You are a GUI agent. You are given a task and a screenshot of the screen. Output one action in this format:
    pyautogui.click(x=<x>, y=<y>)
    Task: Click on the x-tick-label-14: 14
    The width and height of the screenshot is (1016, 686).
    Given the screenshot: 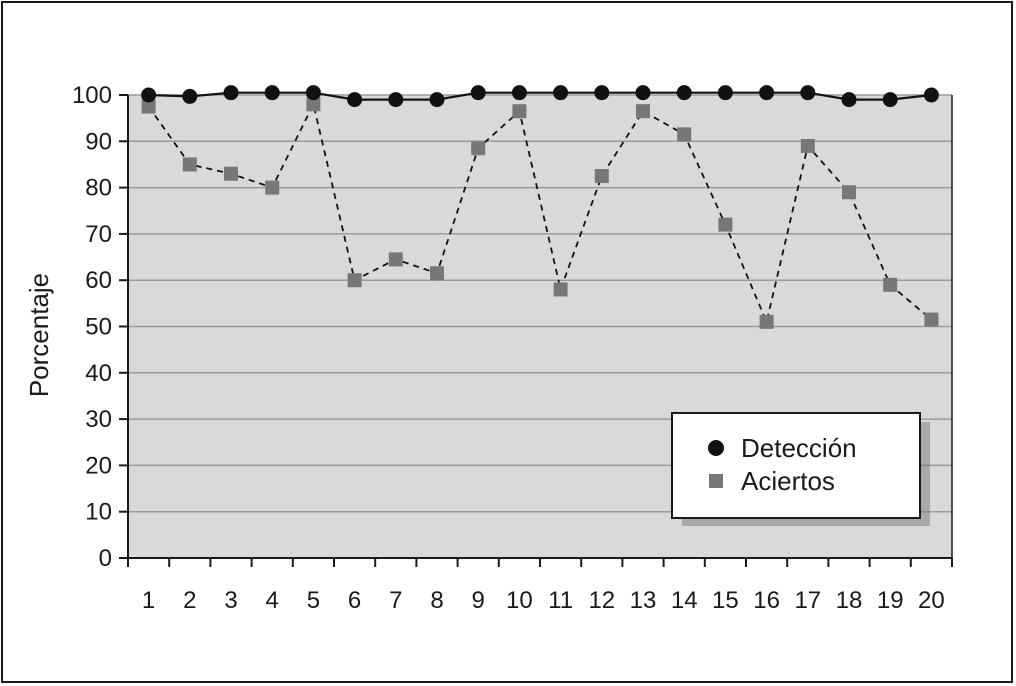 What is the action you would take?
    pyautogui.click(x=684, y=600)
    